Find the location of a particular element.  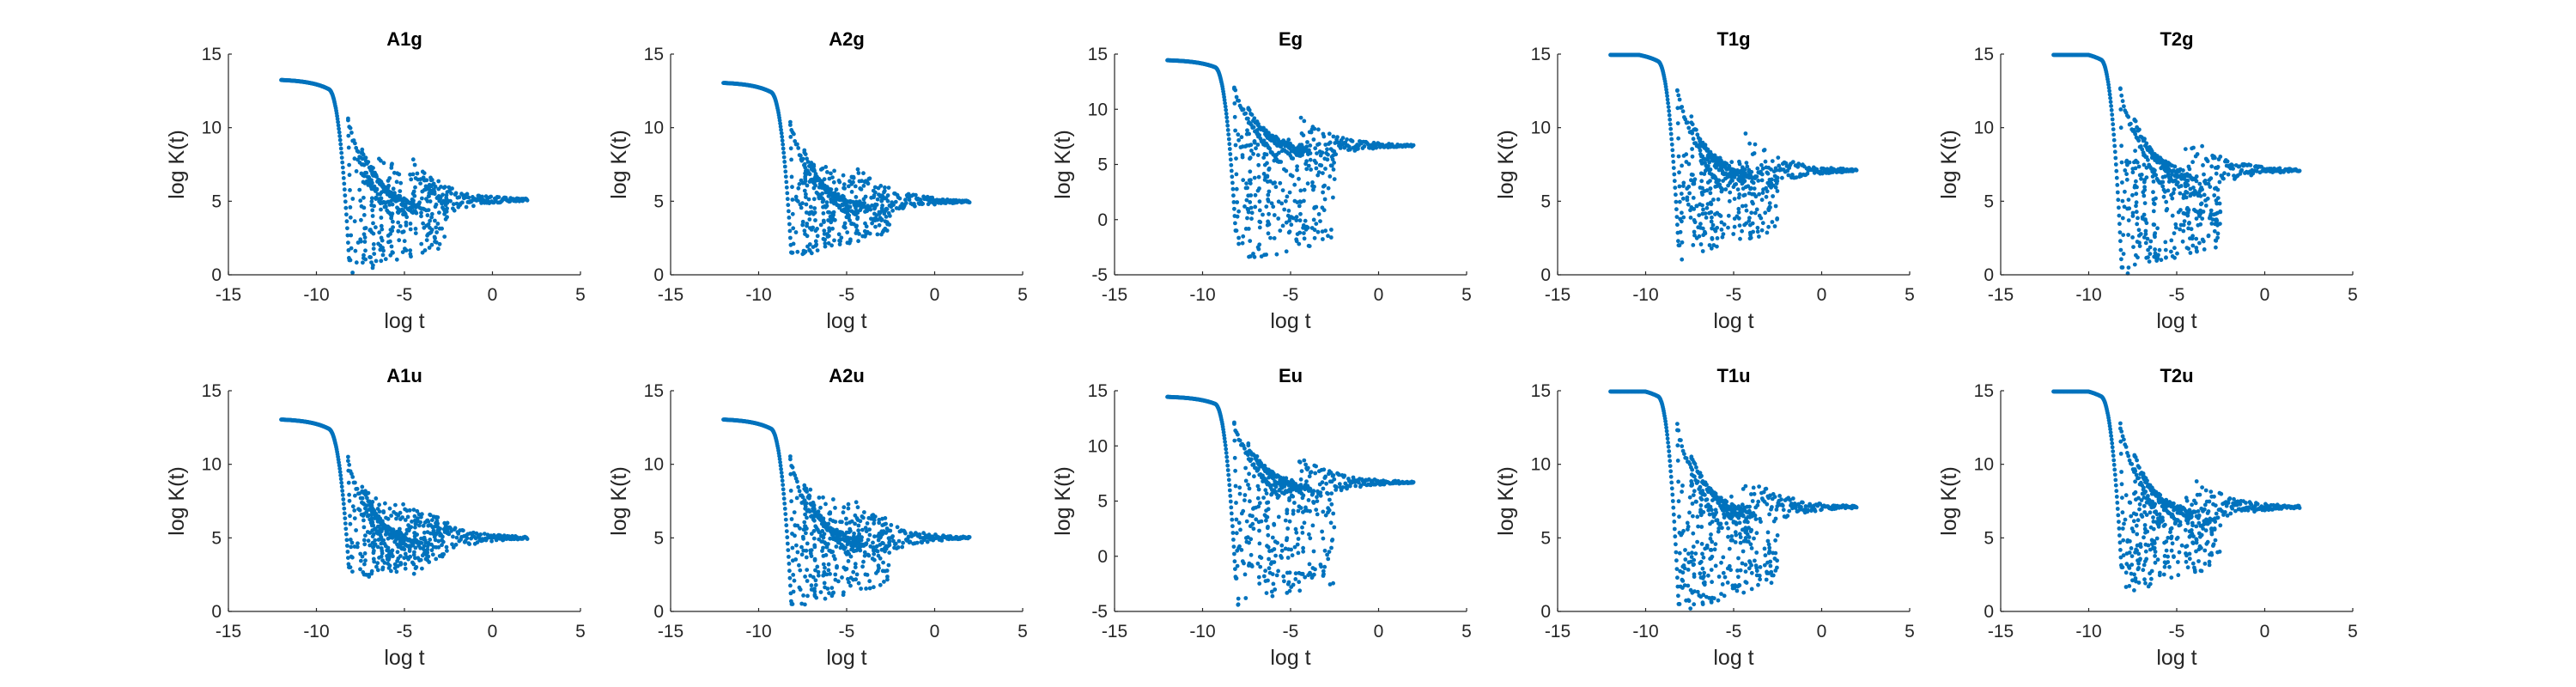

x-tick-label: -5 is located at coordinates (405, 631).